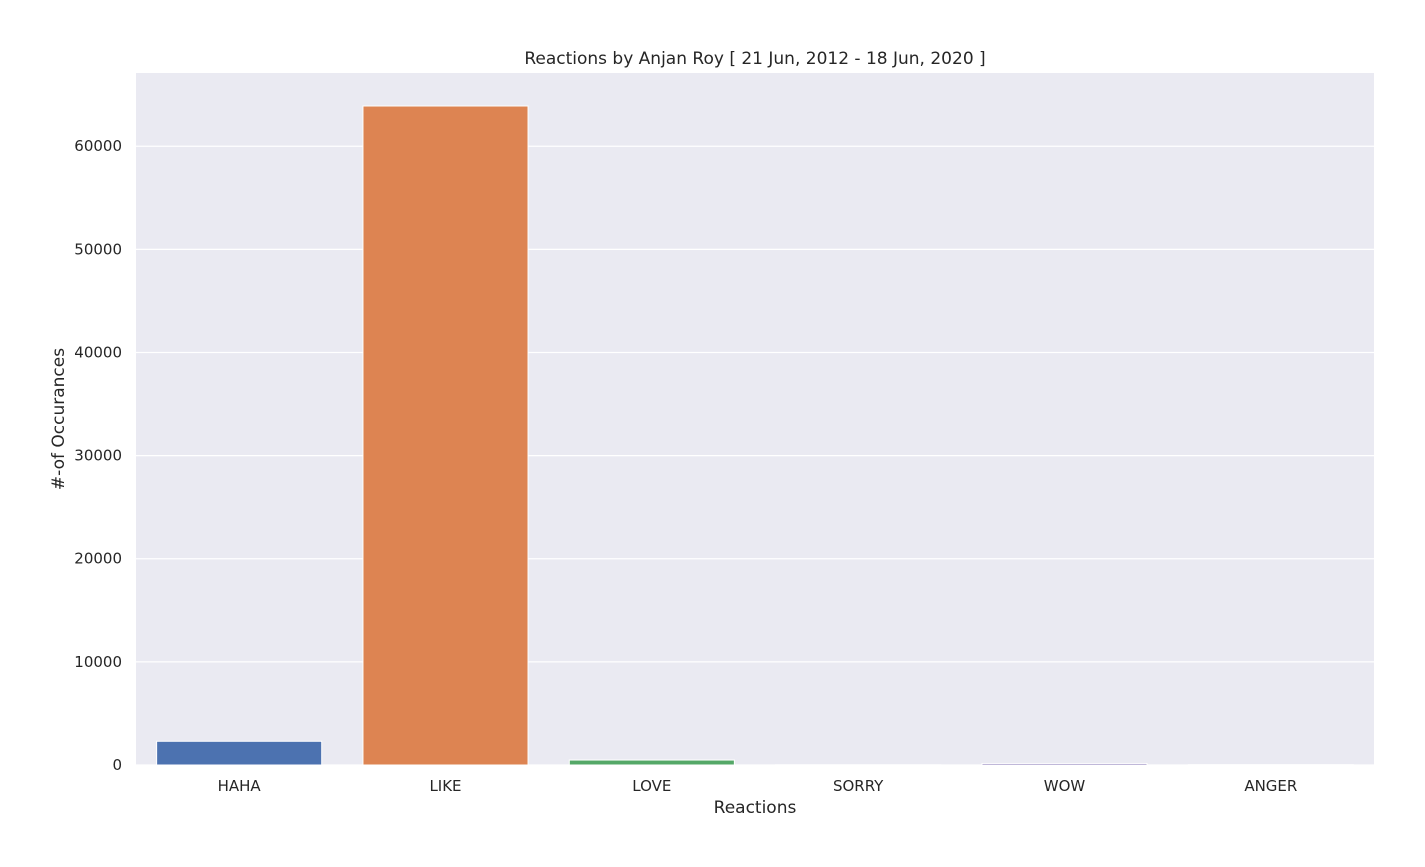 Image resolution: width=1425 pixels, height=867 pixels. What do you see at coordinates (1065, 786) in the screenshot?
I see `x-tick-label: WOW` at bounding box center [1065, 786].